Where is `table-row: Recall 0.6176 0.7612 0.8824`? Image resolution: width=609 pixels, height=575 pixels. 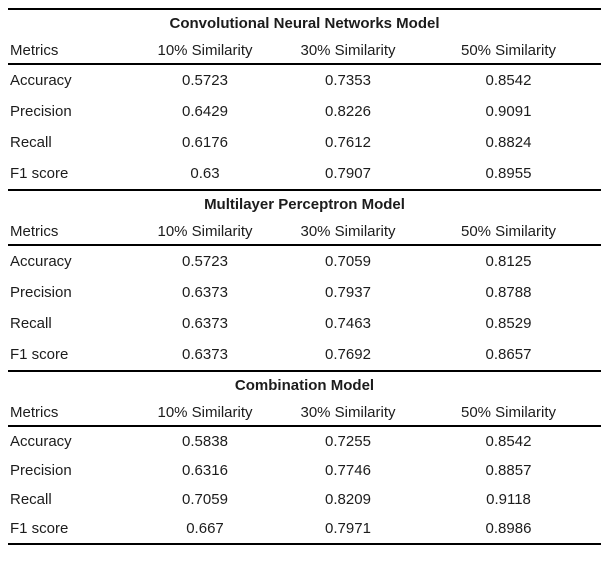
table-row: Recall 0.6176 0.7612 0.8824 is located at coordinates (304, 142).